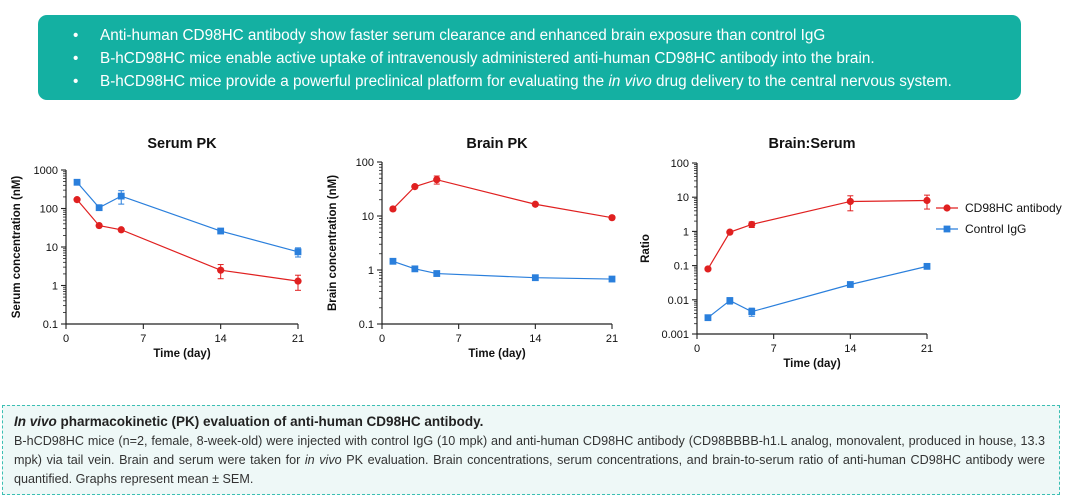  What do you see at coordinates (497, 144) in the screenshot?
I see `chart-title: Brain PK` at bounding box center [497, 144].